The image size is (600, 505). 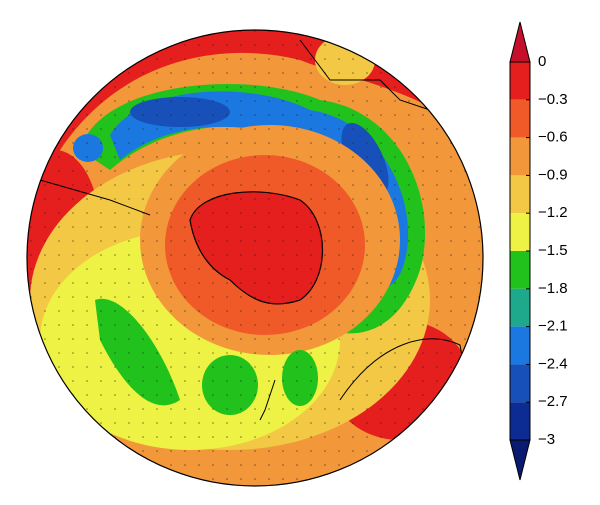 What do you see at coordinates (553, 174) in the screenshot?
I see `colorbar-tick-label: −0.9` at bounding box center [553, 174].